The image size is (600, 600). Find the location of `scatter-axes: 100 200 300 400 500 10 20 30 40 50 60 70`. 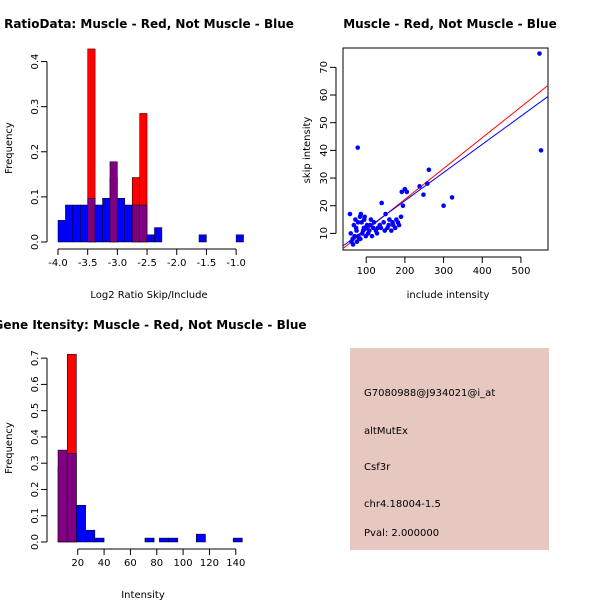

scatter-axes: 100 200 300 400 500 10 20 30 40 50 60 70 is located at coordinates (424, 169).